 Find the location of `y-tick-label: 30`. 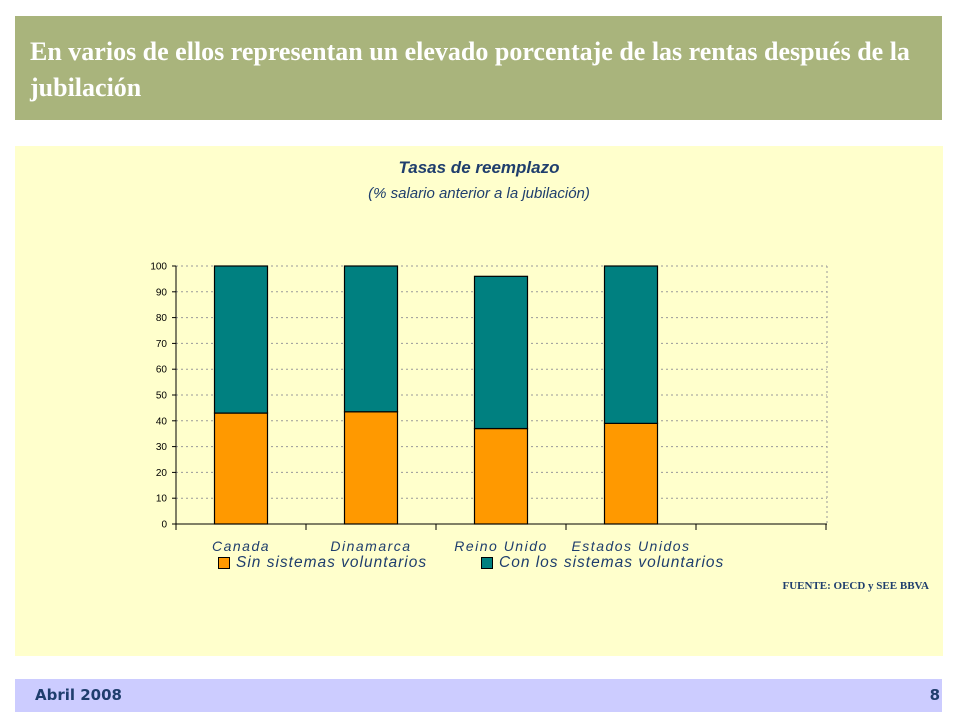

y-tick-label: 30 is located at coordinates (162, 447).